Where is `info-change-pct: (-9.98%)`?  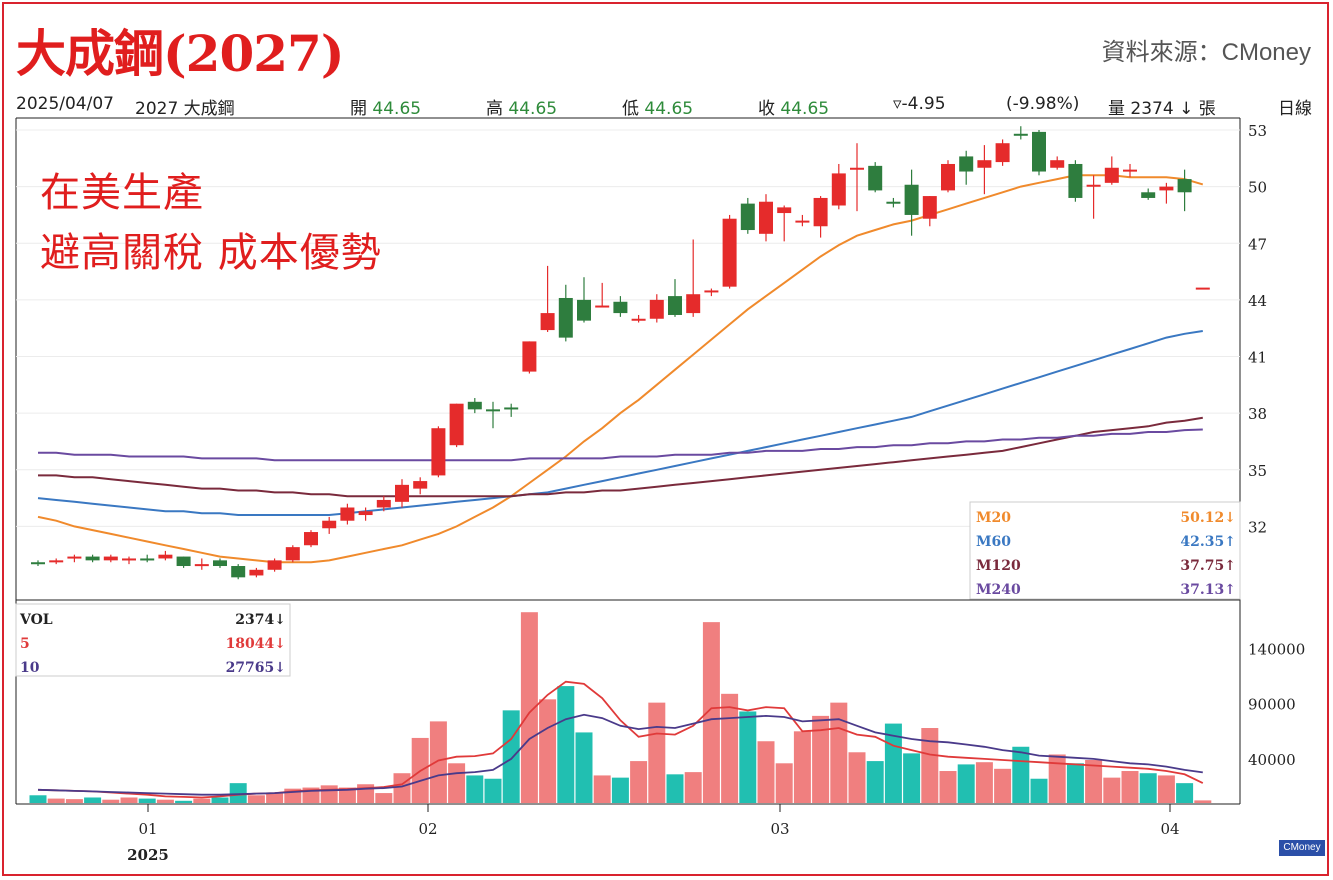 info-change-pct: (-9.98%) is located at coordinates (1043, 104).